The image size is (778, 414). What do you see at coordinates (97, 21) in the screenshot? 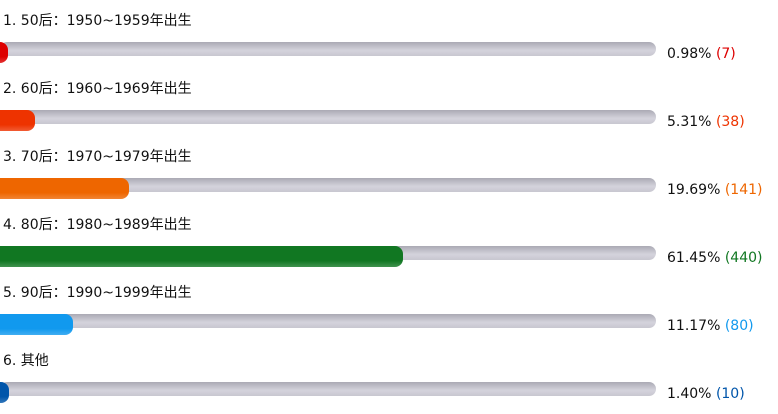
I see `option-label: 1. 50后：1950~1959年出生` at bounding box center [97, 21].